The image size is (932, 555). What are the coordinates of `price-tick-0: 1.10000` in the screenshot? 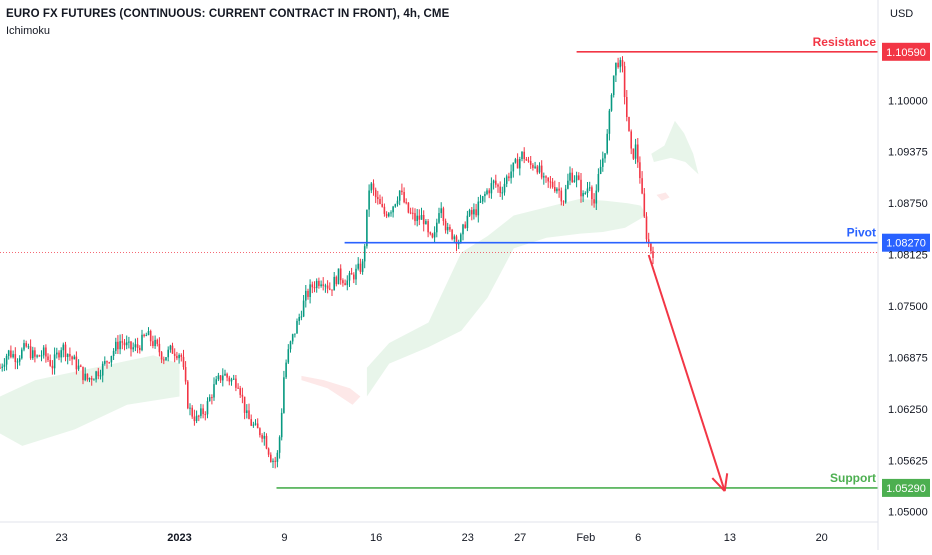 It's located at (908, 101).